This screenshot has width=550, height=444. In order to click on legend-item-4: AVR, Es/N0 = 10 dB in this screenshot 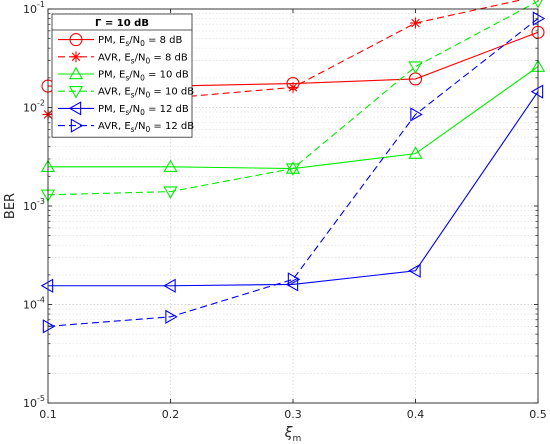, I will do `click(126, 93)`.